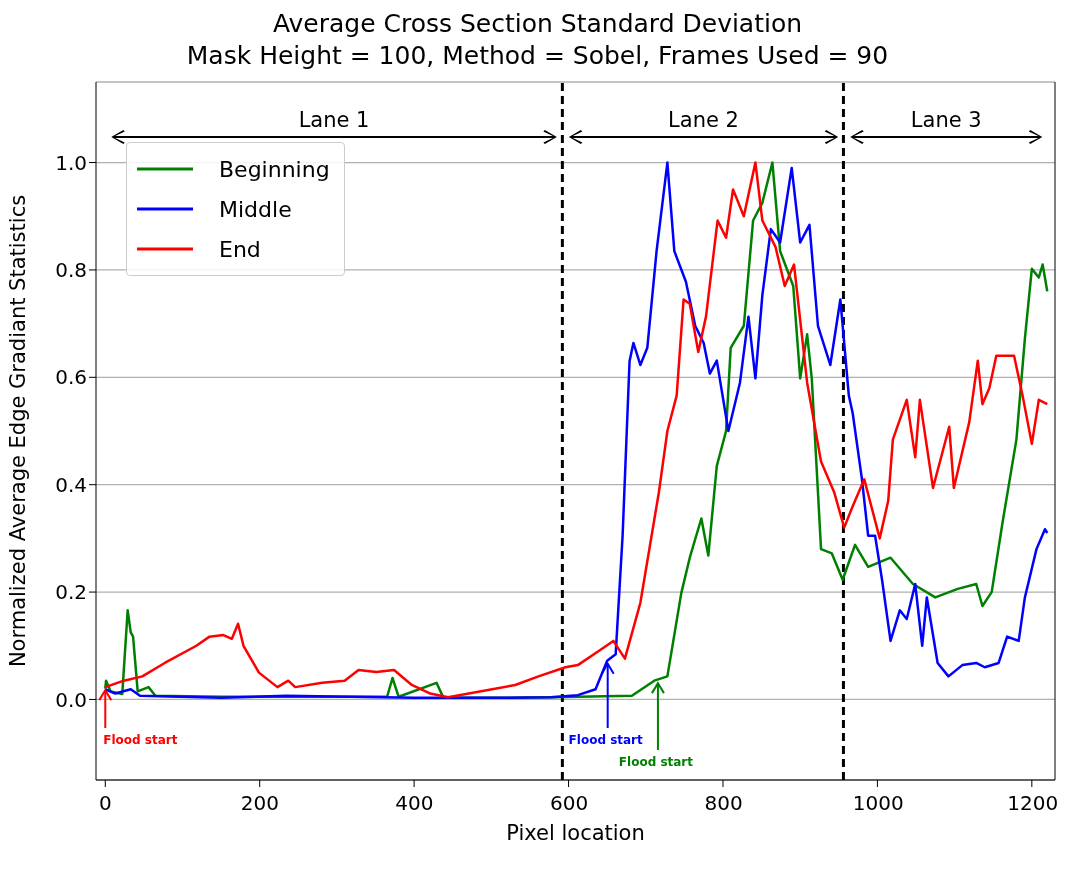 The height and width of the screenshot is (876, 1075). Describe the element at coordinates (569, 803) in the screenshot. I see `x-tick-label: 600` at that location.